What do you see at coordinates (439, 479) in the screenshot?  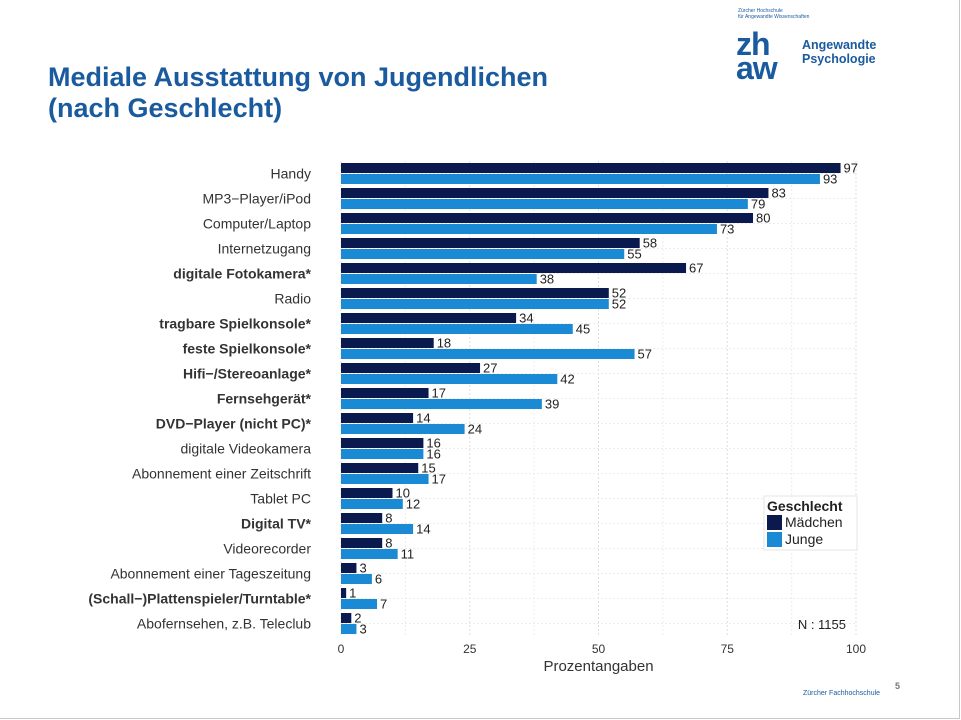 I see `value-label-junge: 17` at bounding box center [439, 479].